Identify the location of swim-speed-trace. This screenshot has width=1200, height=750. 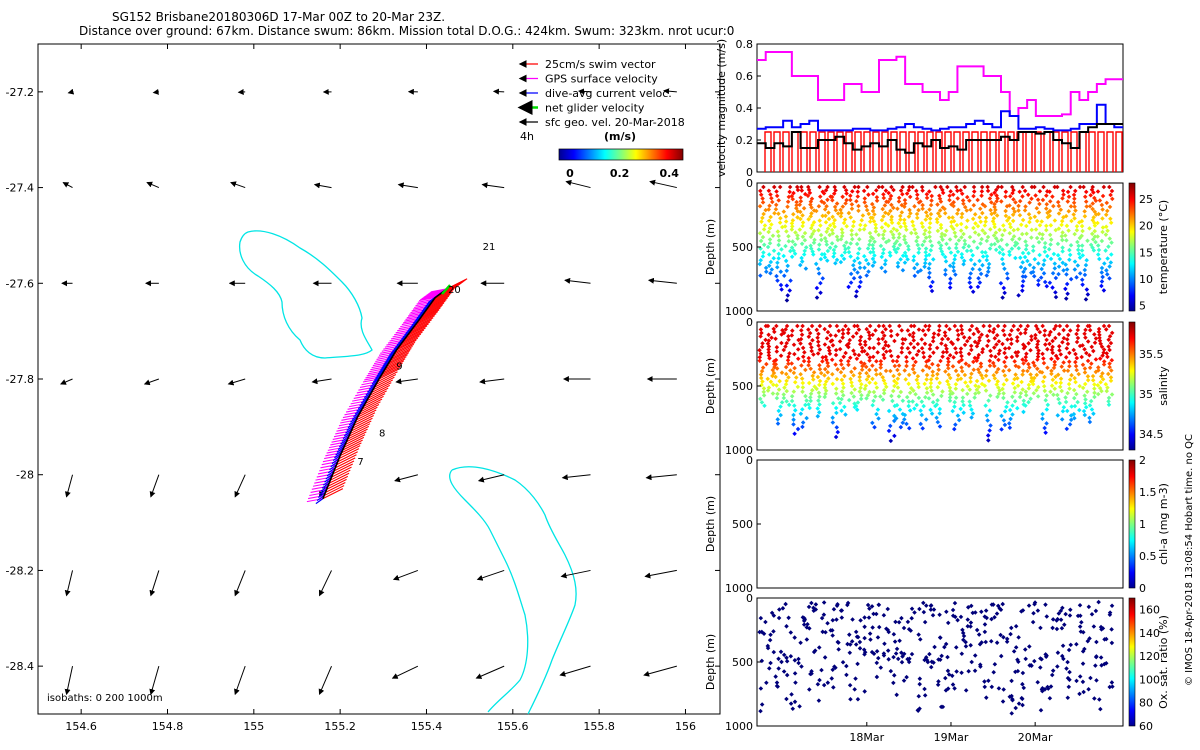
(849, 151).